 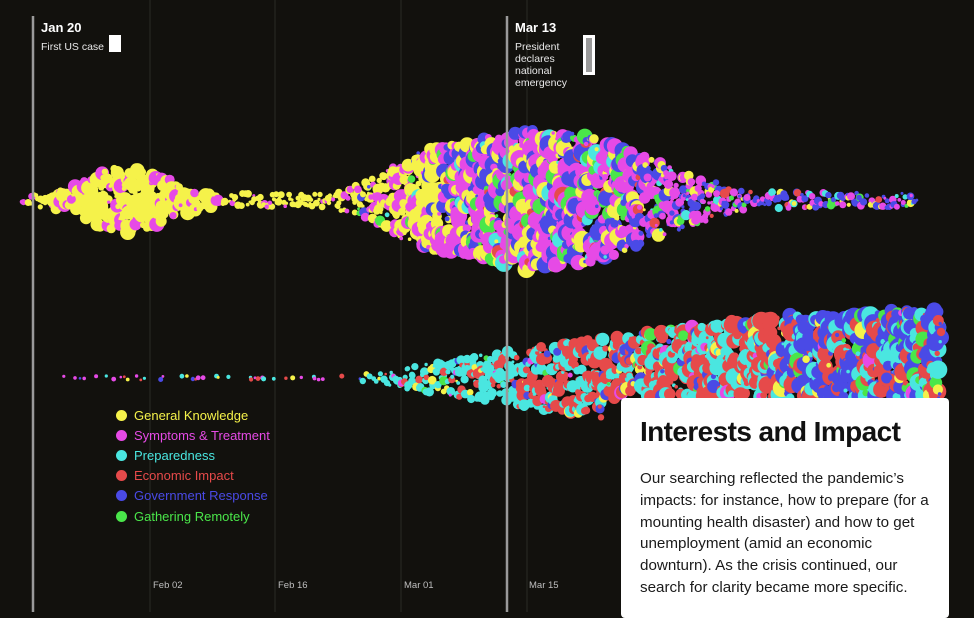 What do you see at coordinates (193, 435) in the screenshot?
I see `legend-item-symptoms-treatment: Symptoms & Treatment` at bounding box center [193, 435].